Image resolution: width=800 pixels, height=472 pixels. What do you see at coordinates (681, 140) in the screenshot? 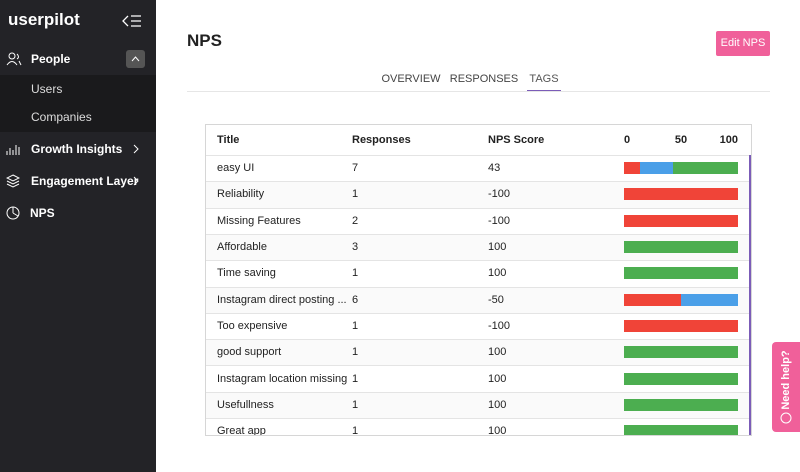
I see `scale-tick: 50` at bounding box center [681, 140].